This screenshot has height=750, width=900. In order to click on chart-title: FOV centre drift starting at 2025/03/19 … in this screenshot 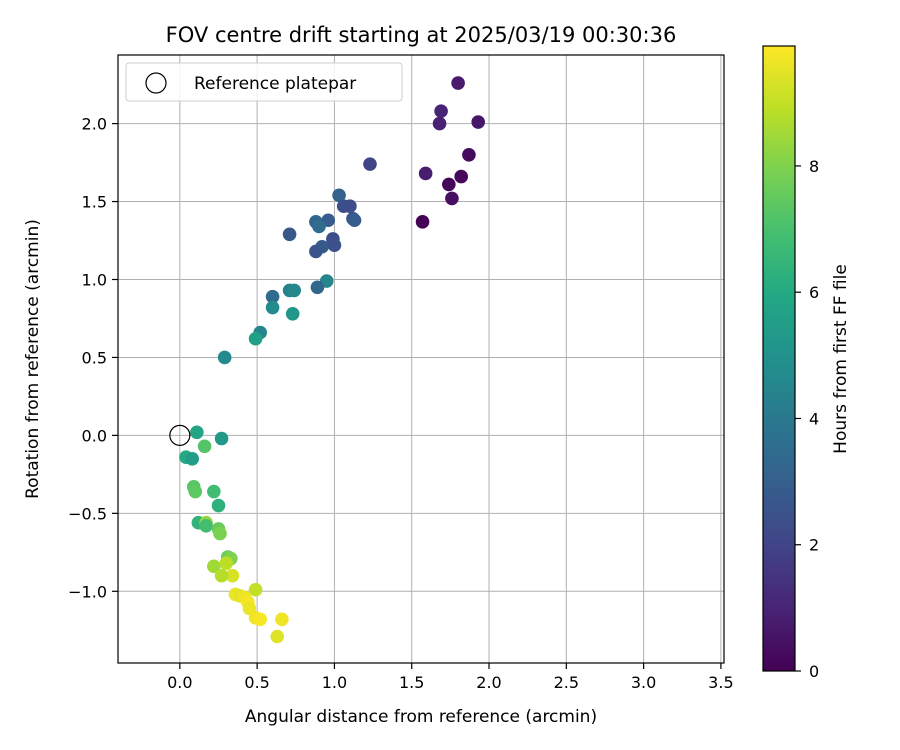, I will do `click(421, 35)`.